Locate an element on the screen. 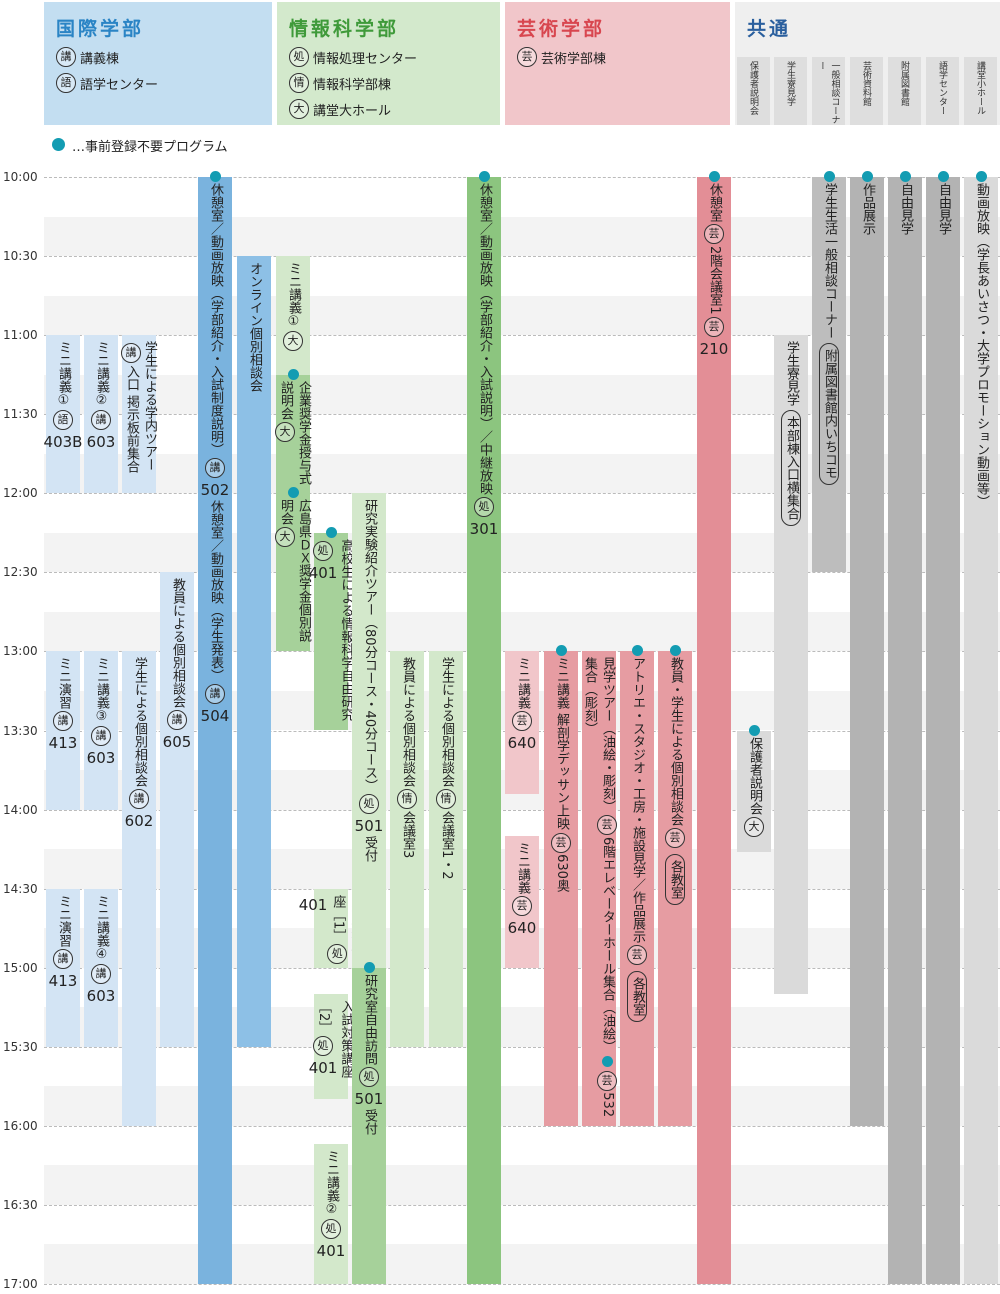 This screenshot has height=1294, width=1000. event-label: 630奥 is located at coordinates (561, 873).